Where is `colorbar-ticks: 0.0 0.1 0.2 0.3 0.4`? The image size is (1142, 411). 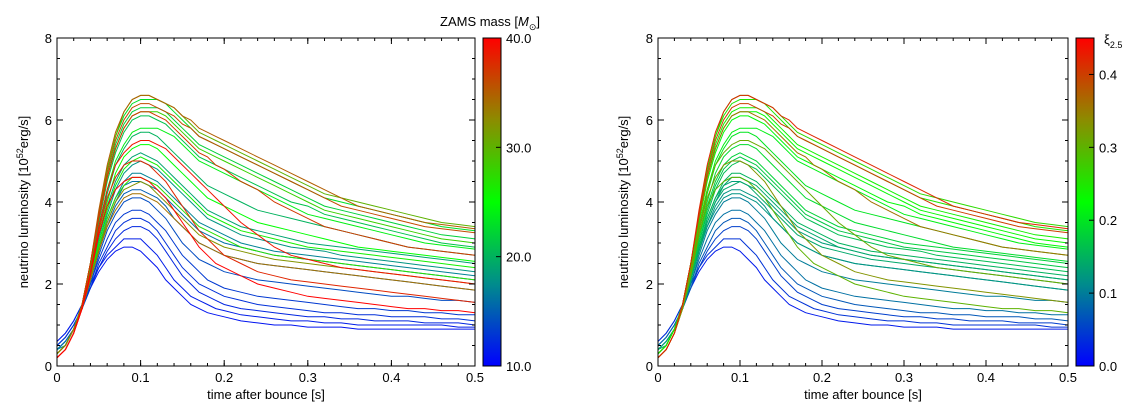
colorbar-ticks: 0.0 0.1 0.2 0.3 0.4 is located at coordinates (1103, 220).